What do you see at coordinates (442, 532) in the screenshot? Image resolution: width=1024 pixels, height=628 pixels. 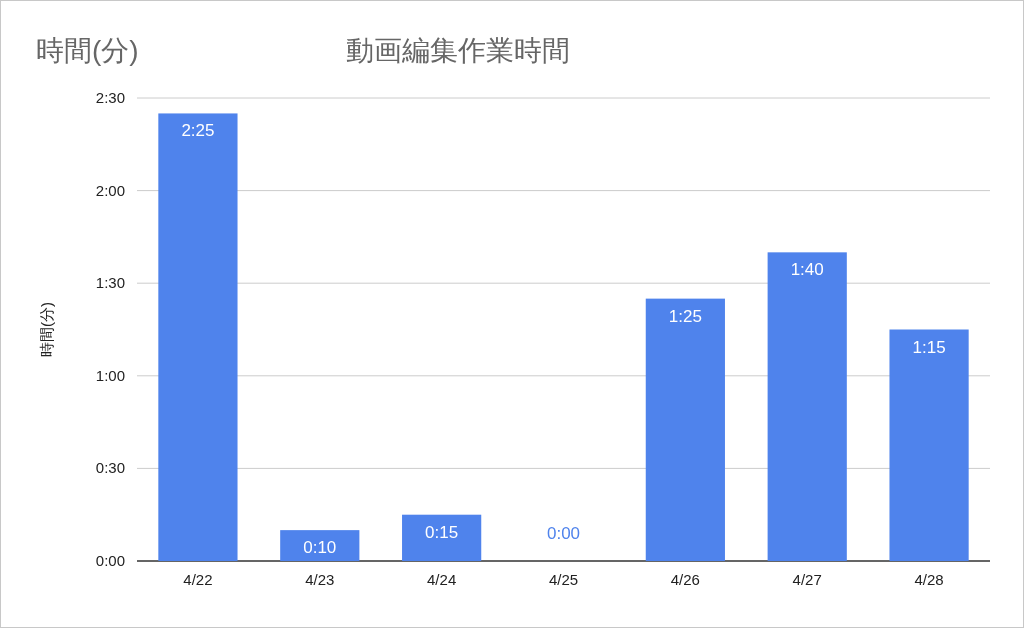 I see `data-label: 0:15` at bounding box center [442, 532].